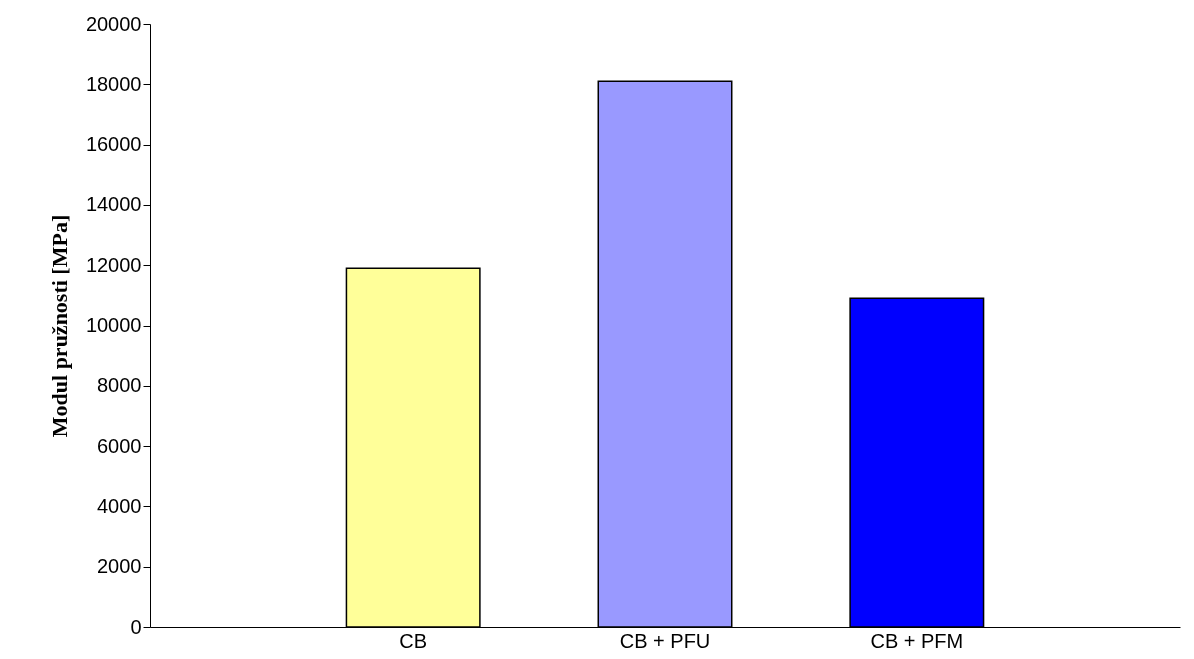 Image resolution: width=1194 pixels, height=659 pixels. I want to click on x-tick-label: CB + PFM, so click(917, 640).